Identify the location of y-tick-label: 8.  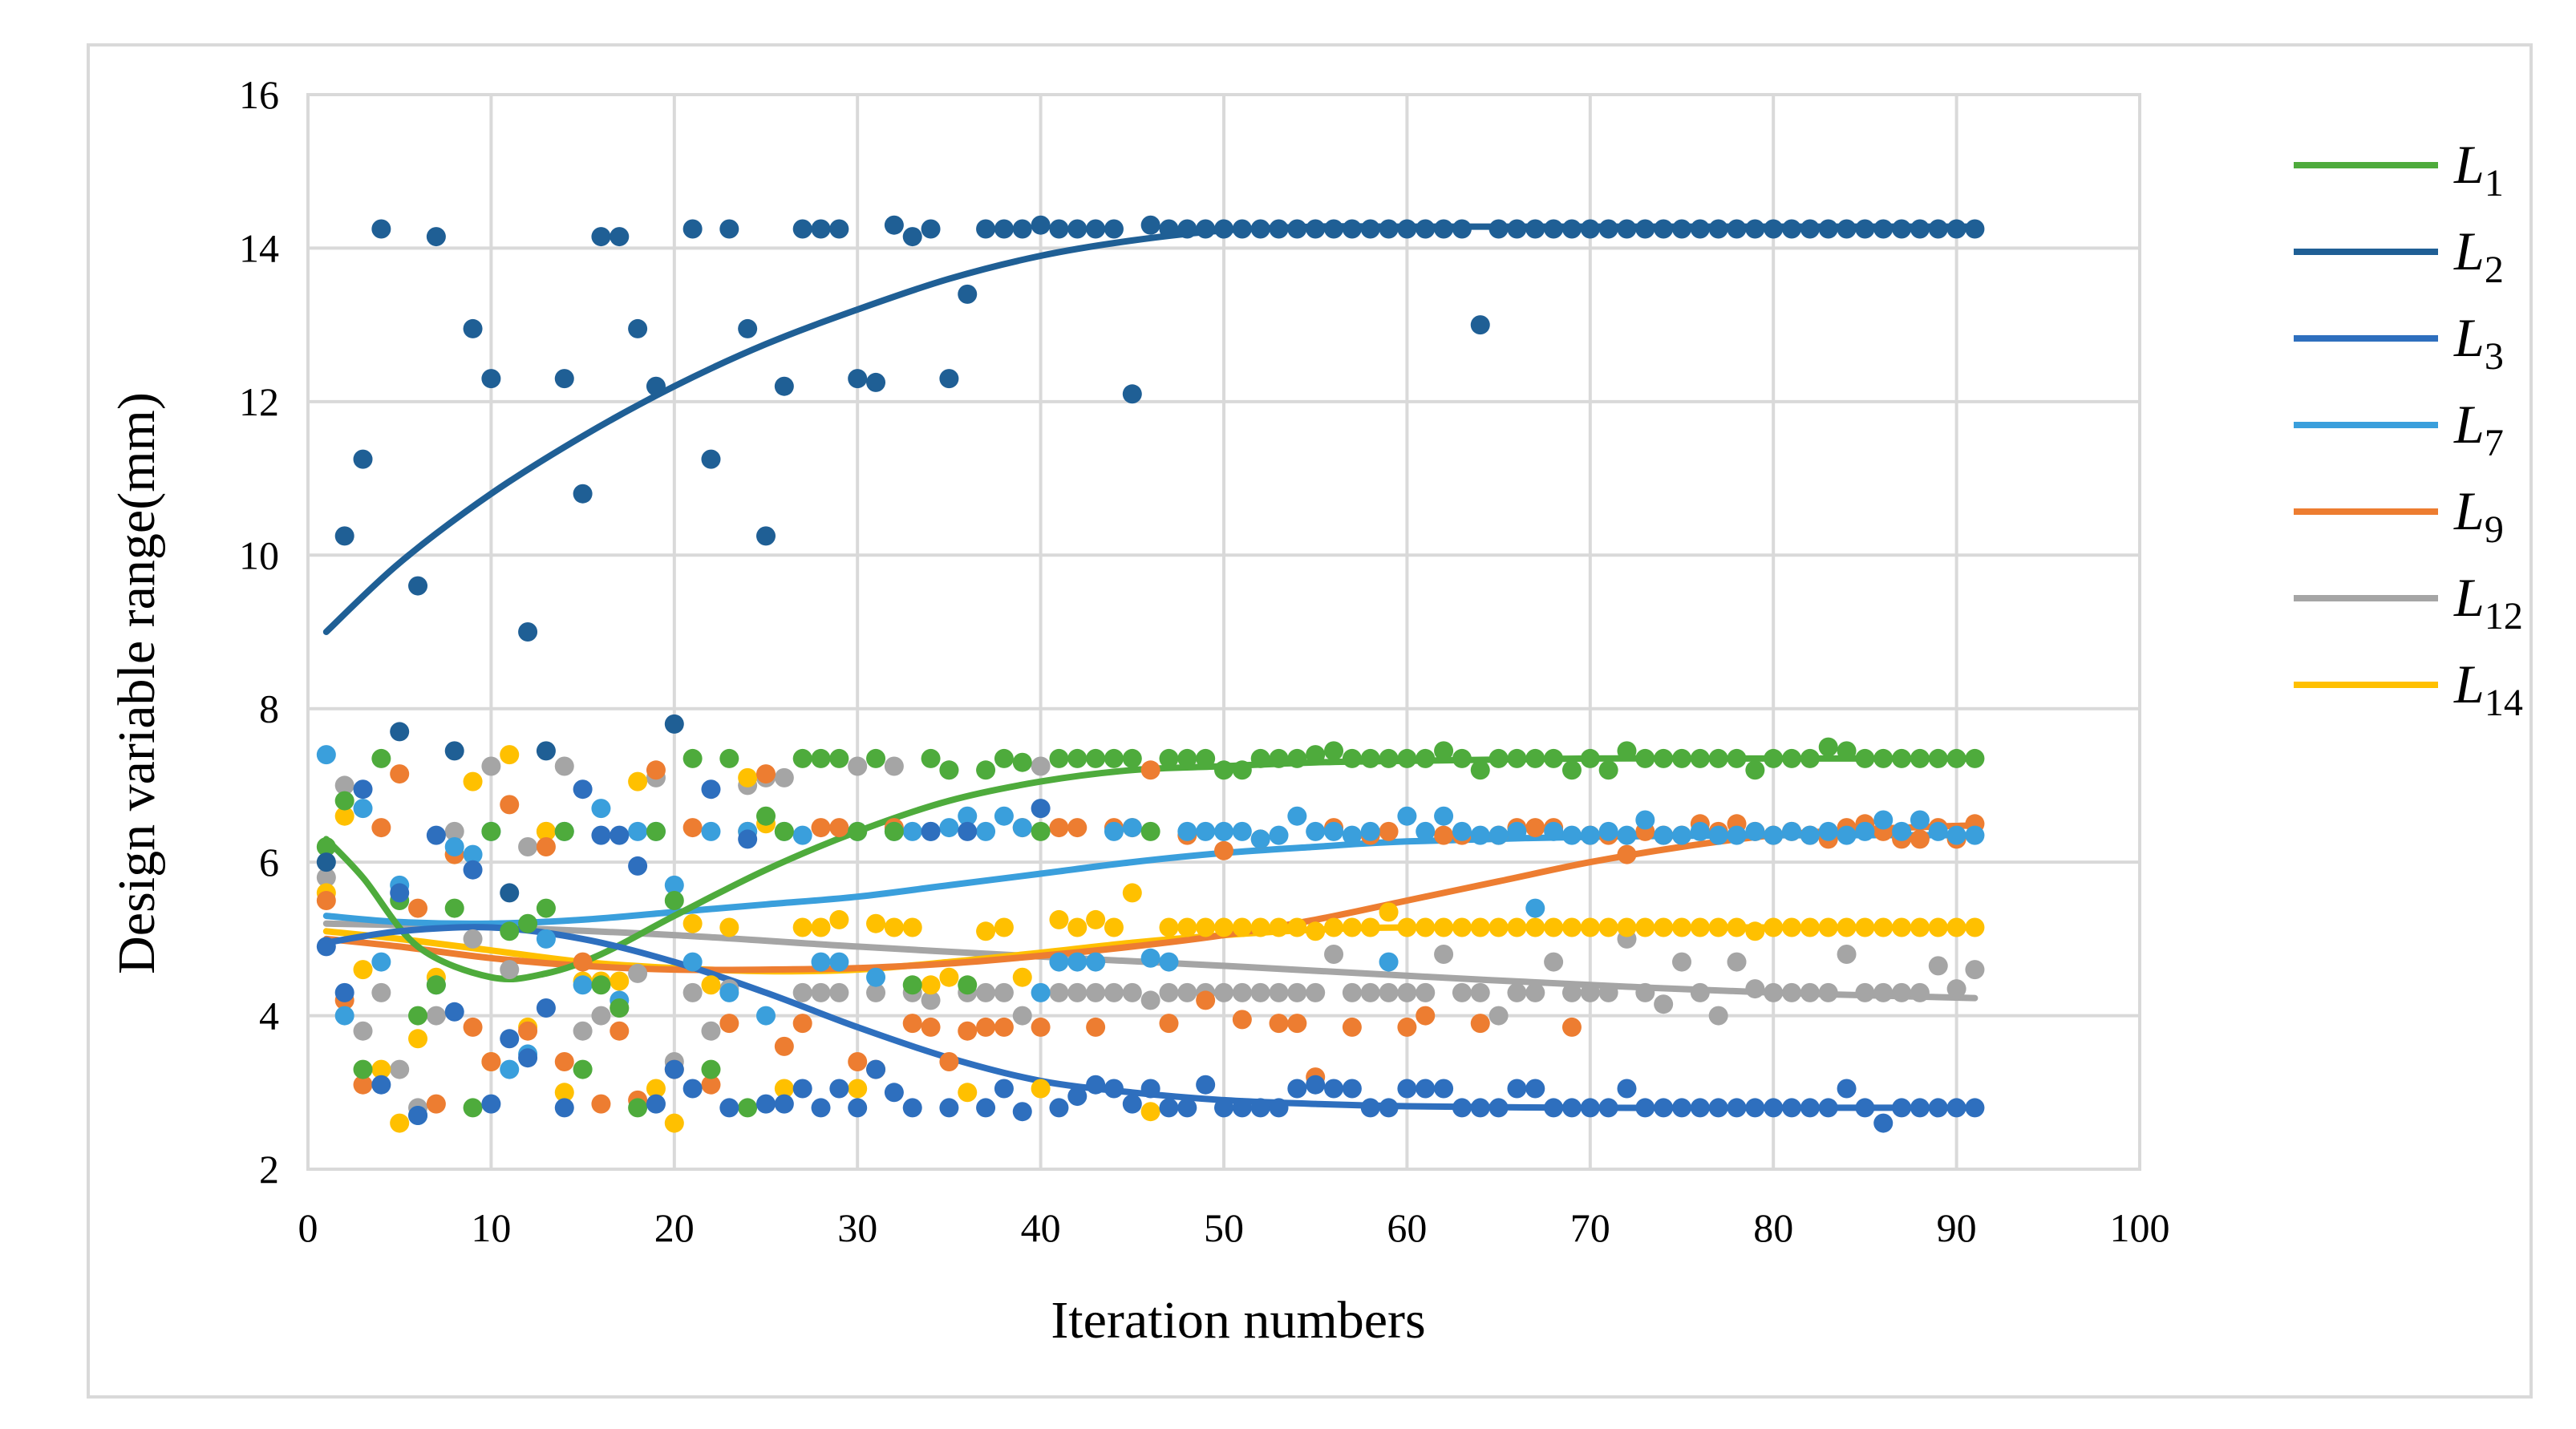
(269, 708).